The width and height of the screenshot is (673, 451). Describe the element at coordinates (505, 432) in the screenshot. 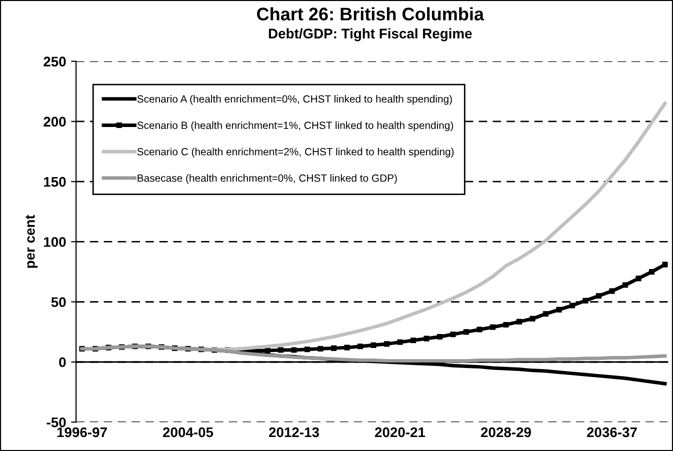

I see `x-tick-label: 2028-29` at that location.